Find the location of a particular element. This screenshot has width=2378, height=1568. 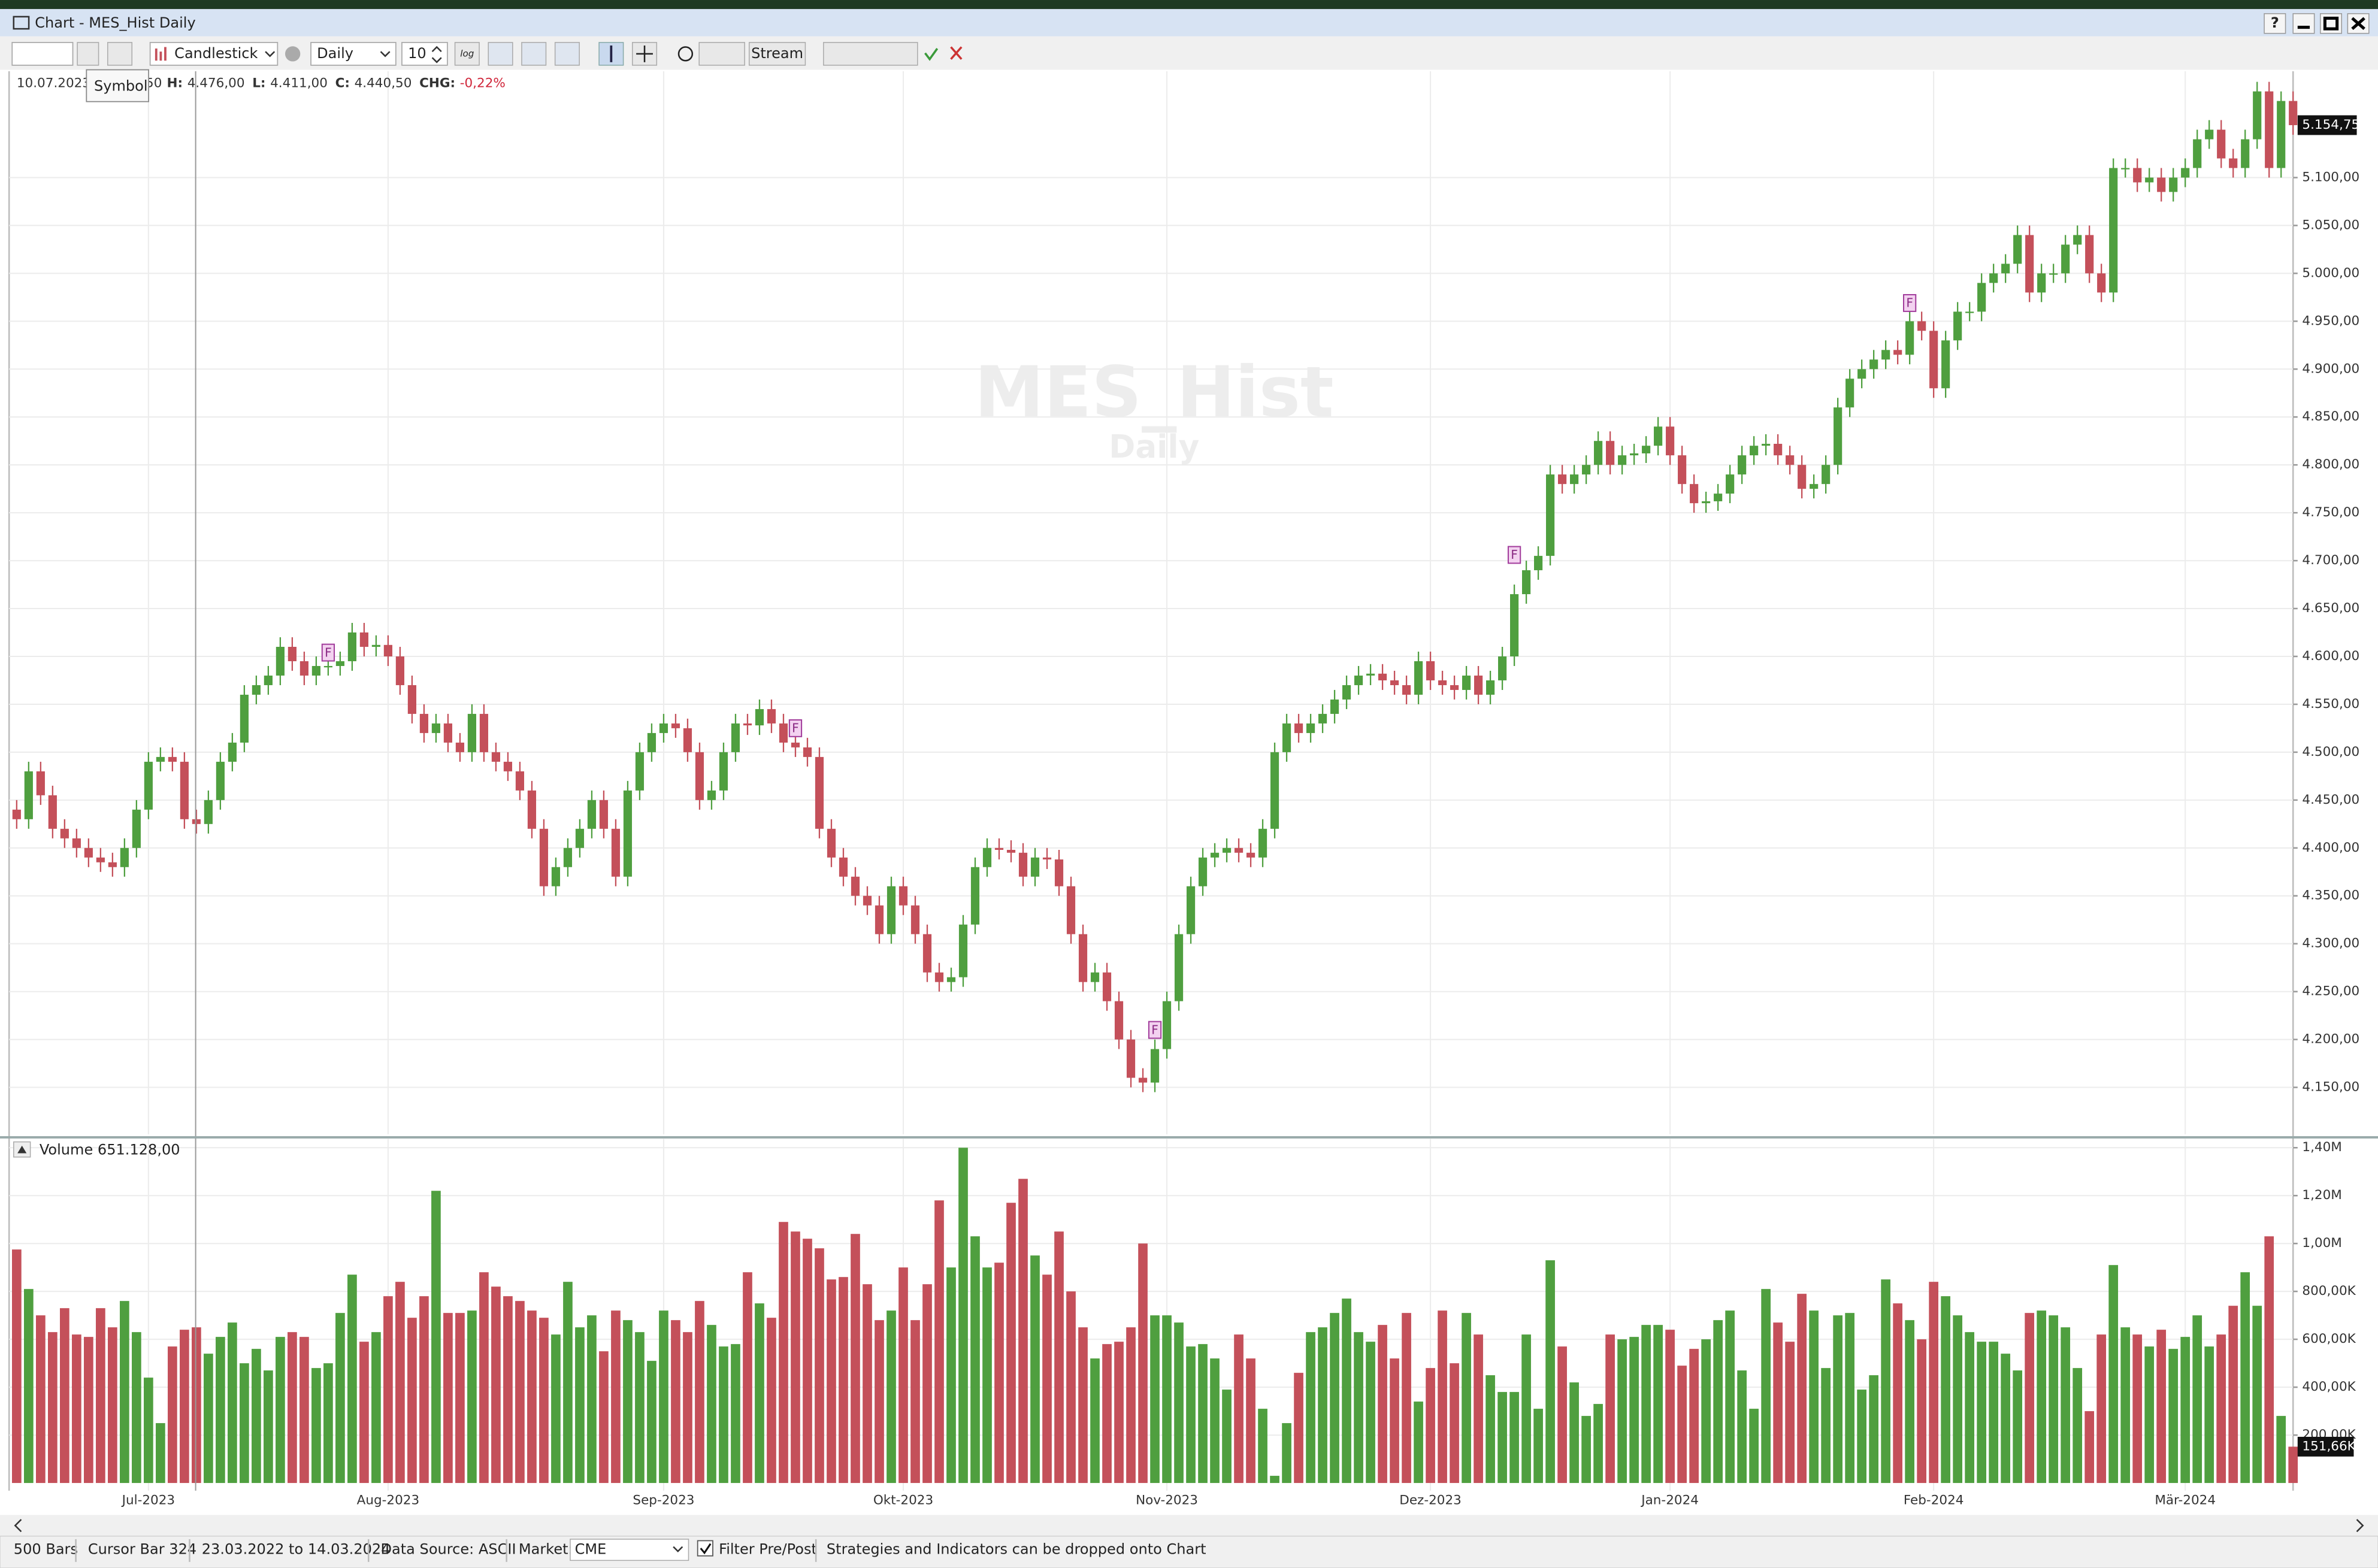

minimize-button is located at coordinates (2303, 23).